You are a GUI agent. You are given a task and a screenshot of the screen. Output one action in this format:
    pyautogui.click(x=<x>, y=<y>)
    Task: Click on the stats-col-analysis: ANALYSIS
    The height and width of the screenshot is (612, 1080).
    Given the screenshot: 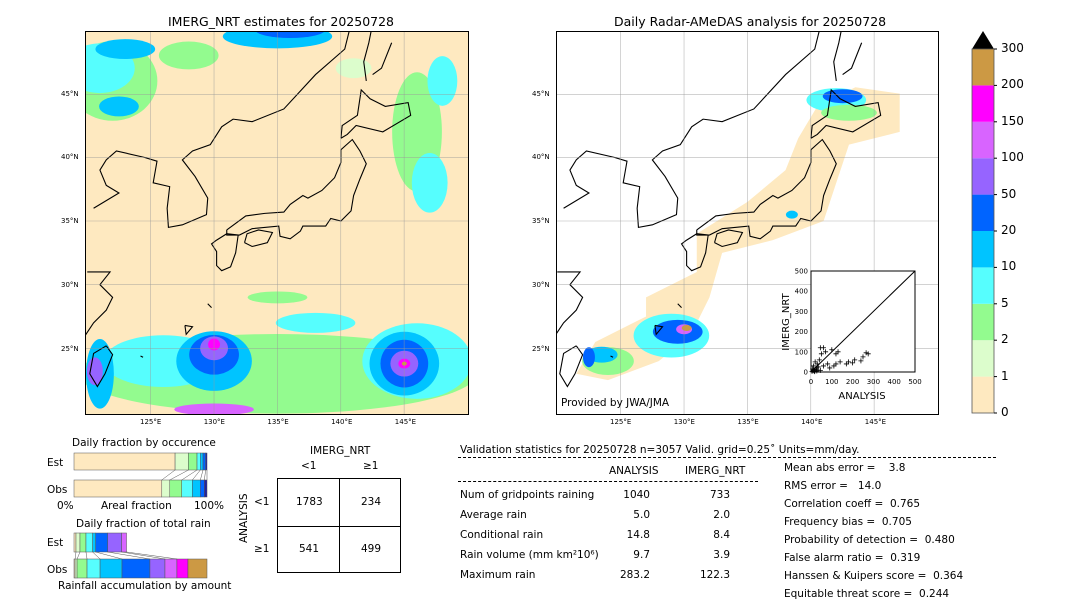 What is the action you would take?
    pyautogui.click(x=634, y=471)
    